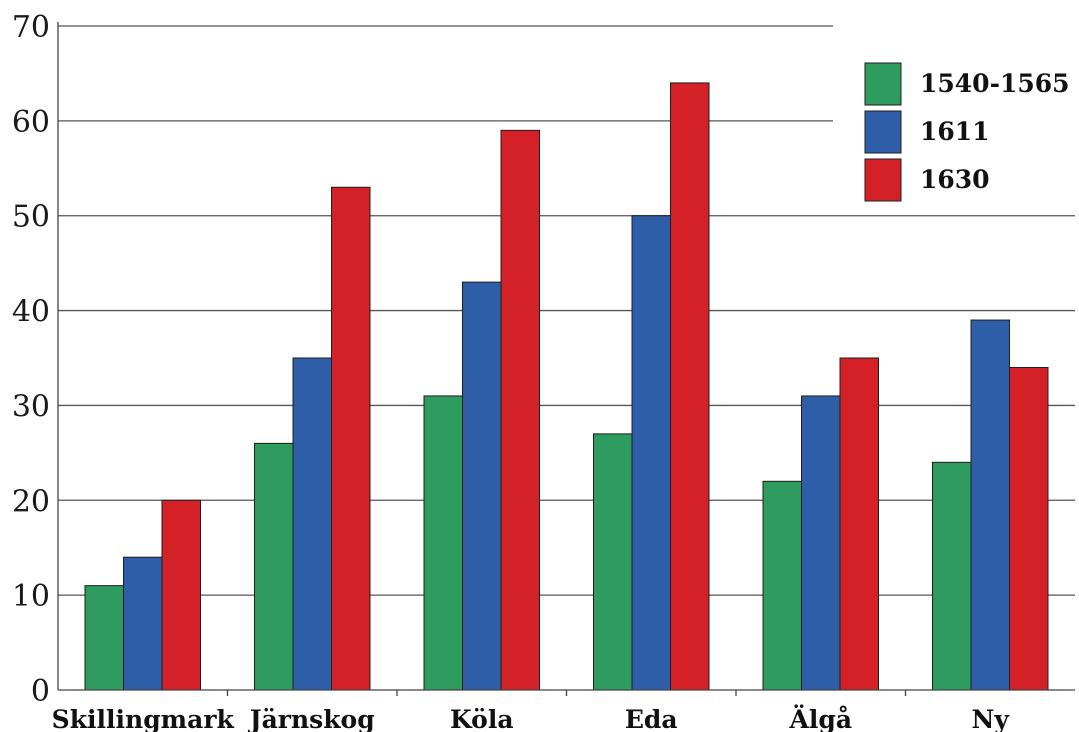  What do you see at coordinates (31, 27) in the screenshot?
I see `y-tick-label: 70` at bounding box center [31, 27].